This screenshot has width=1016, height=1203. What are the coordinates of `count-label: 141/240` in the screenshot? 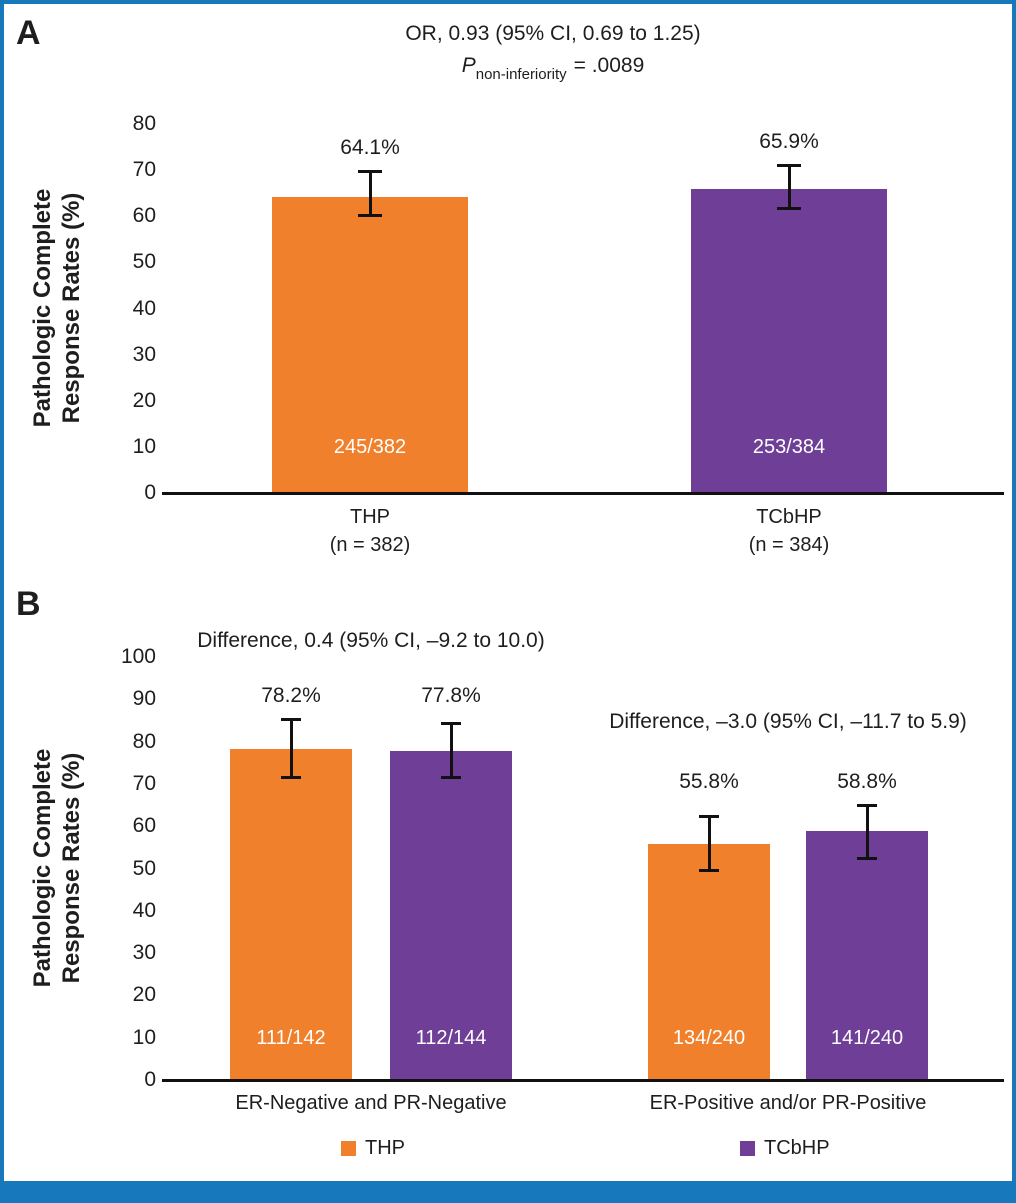 It's located at (867, 1038).